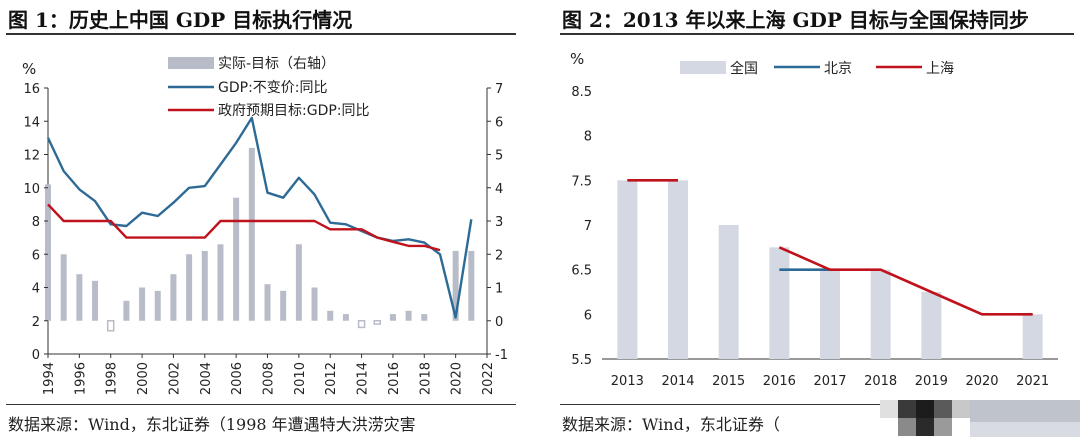 The height and width of the screenshot is (437, 1080). Describe the element at coordinates (457, 378) in the screenshot. I see `chart1-x-tick-label: 2020` at that location.